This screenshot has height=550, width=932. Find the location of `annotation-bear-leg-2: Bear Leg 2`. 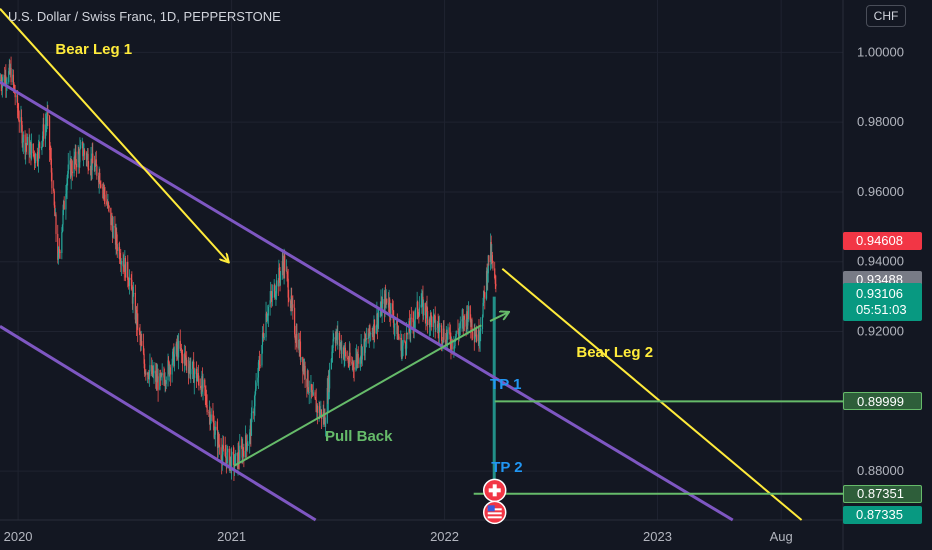

annotation-bear-leg-2: Bear Leg 2 is located at coordinates (615, 353).